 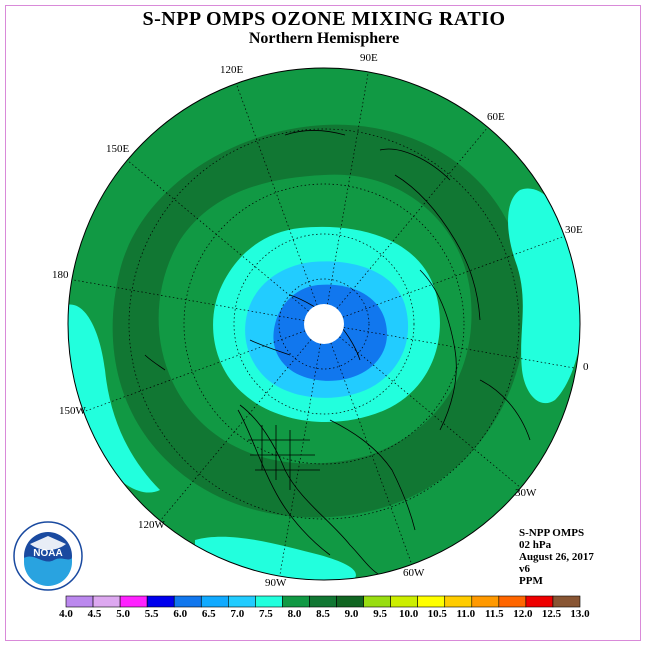 I want to click on lon-label-30w: 30W, so click(x=526, y=493).